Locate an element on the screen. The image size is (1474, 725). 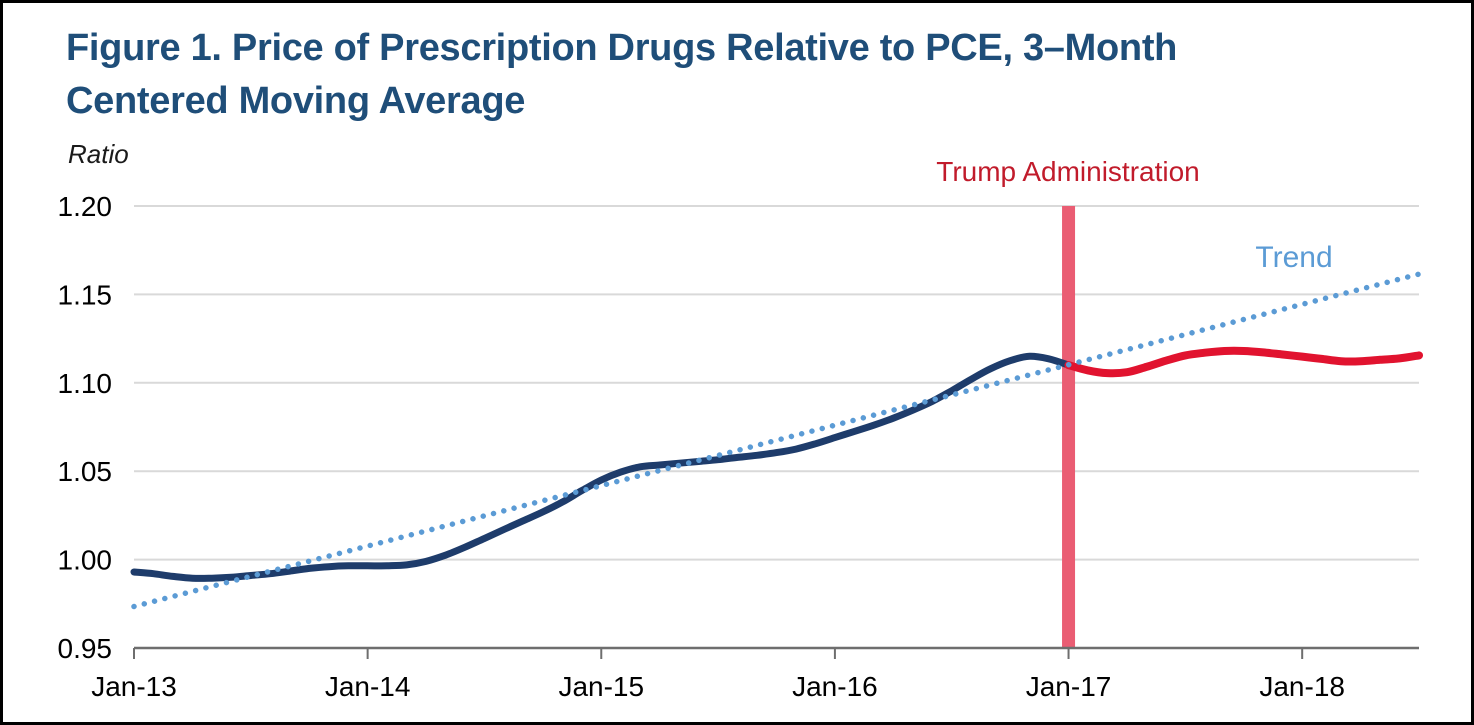
x-tick-label-Jan-16: Jan-16 is located at coordinates (835, 686).